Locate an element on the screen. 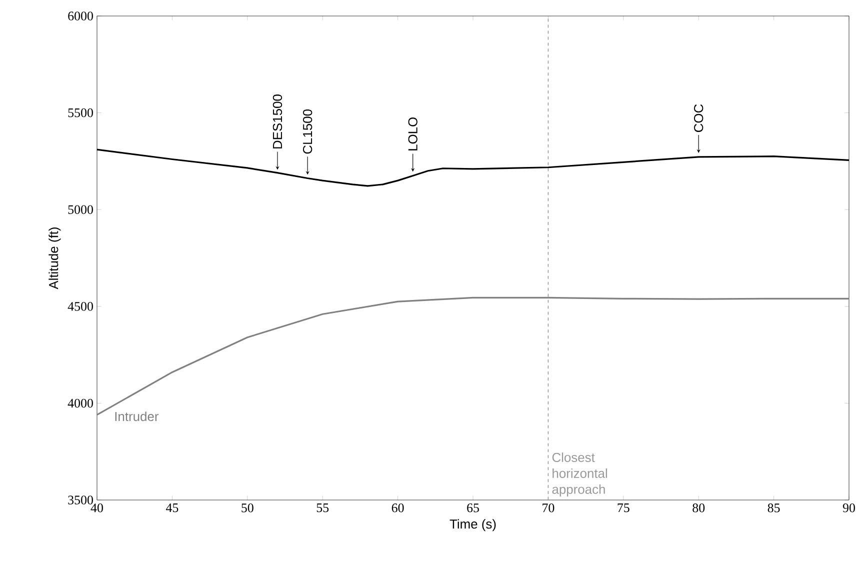 This screenshot has width=864, height=574. x-tick-label: 75 is located at coordinates (624, 508).